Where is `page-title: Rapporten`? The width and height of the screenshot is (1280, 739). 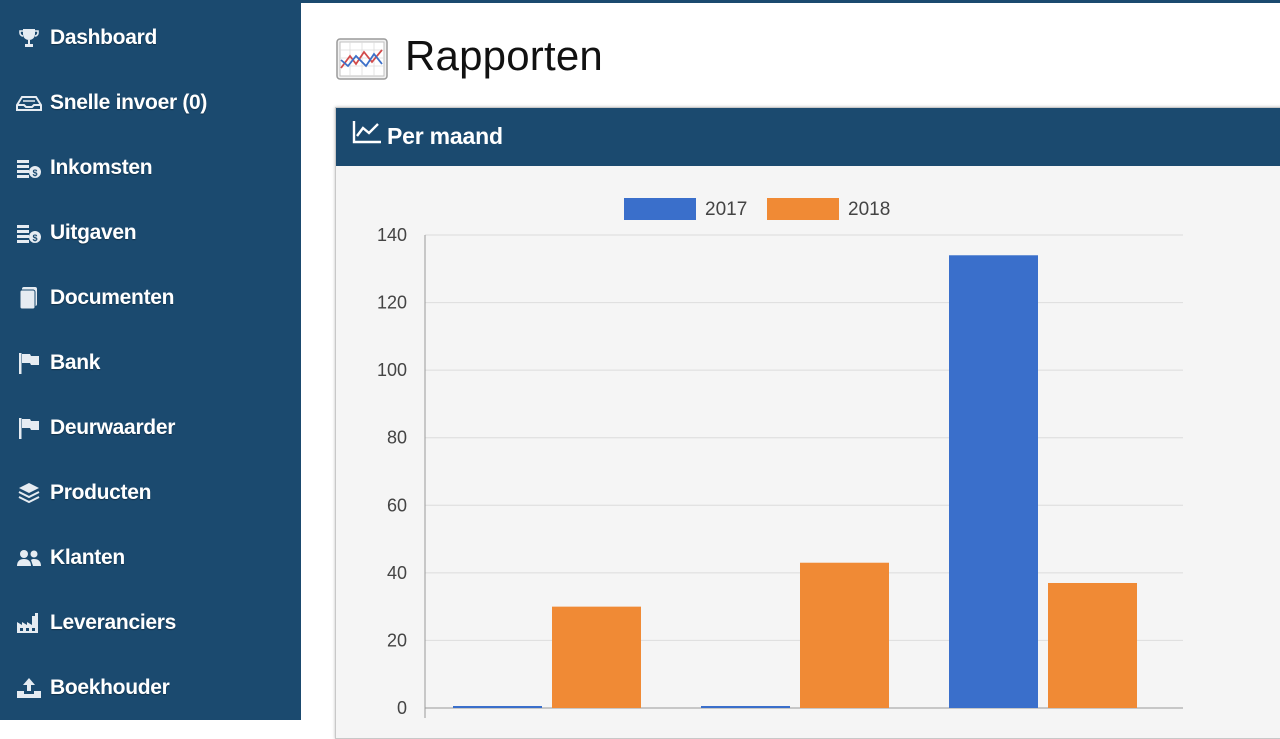 page-title: Rapporten is located at coordinates (504, 55).